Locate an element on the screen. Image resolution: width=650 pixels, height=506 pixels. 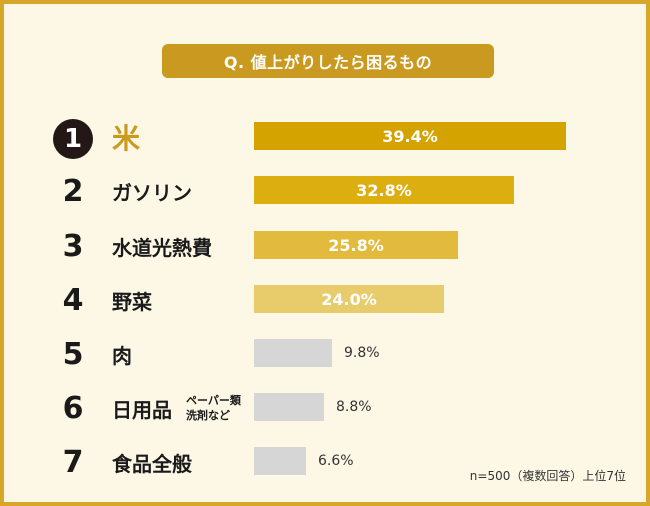
category-note-line: 洗剤など is located at coordinates (208, 415).